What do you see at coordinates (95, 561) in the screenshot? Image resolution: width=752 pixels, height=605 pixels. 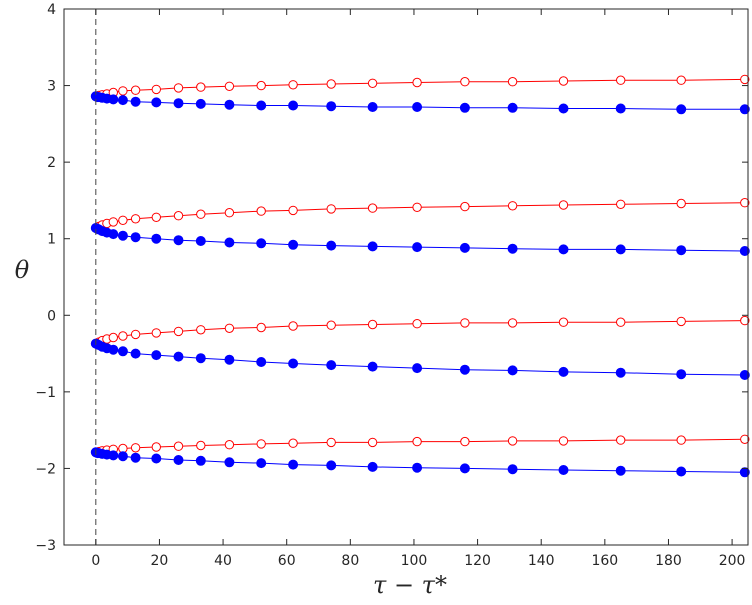 I see `x-tick-label: 0` at bounding box center [95, 561].